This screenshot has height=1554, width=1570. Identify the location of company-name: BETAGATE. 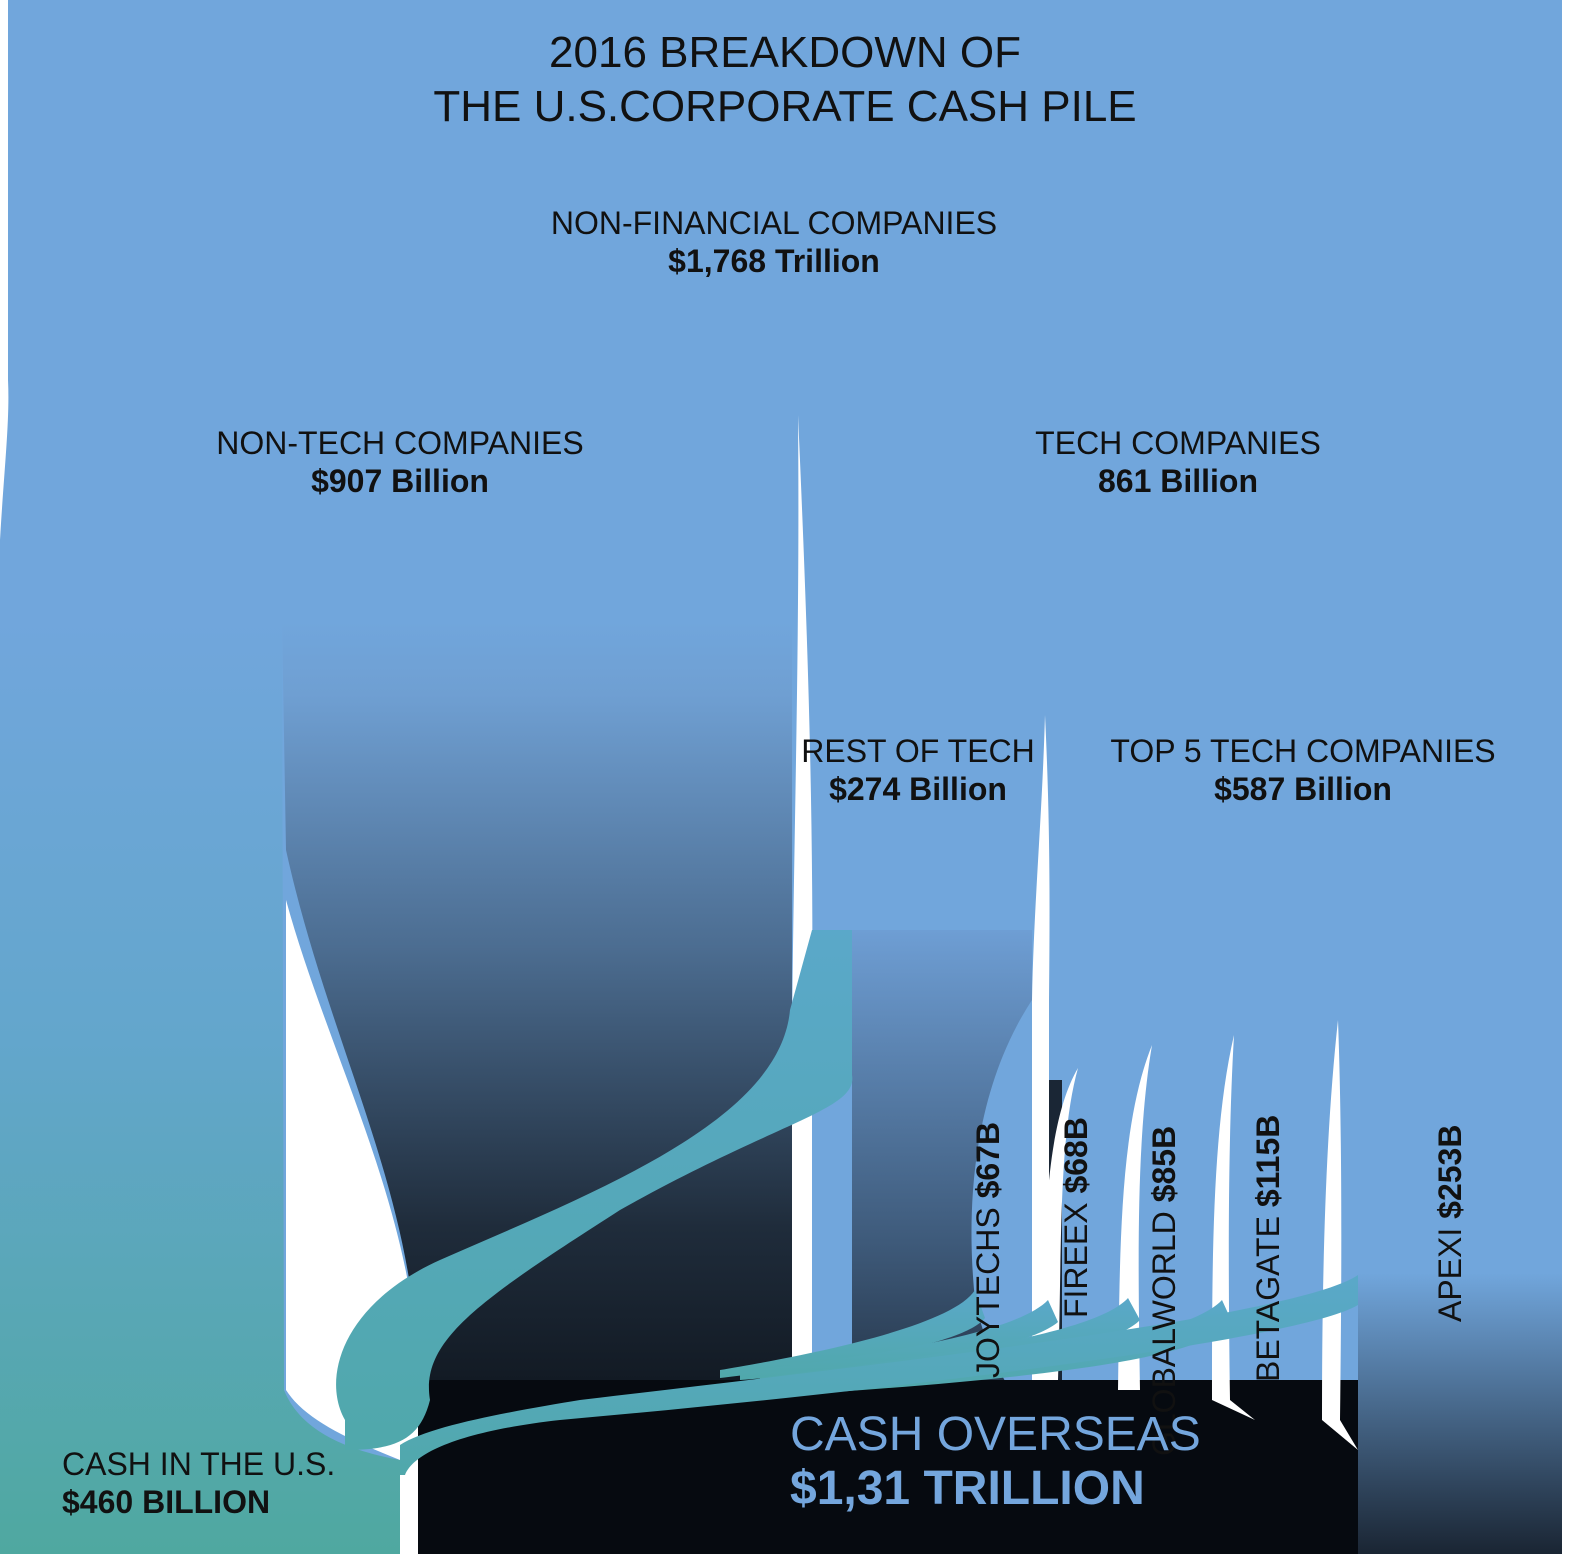
(1268, 1299).